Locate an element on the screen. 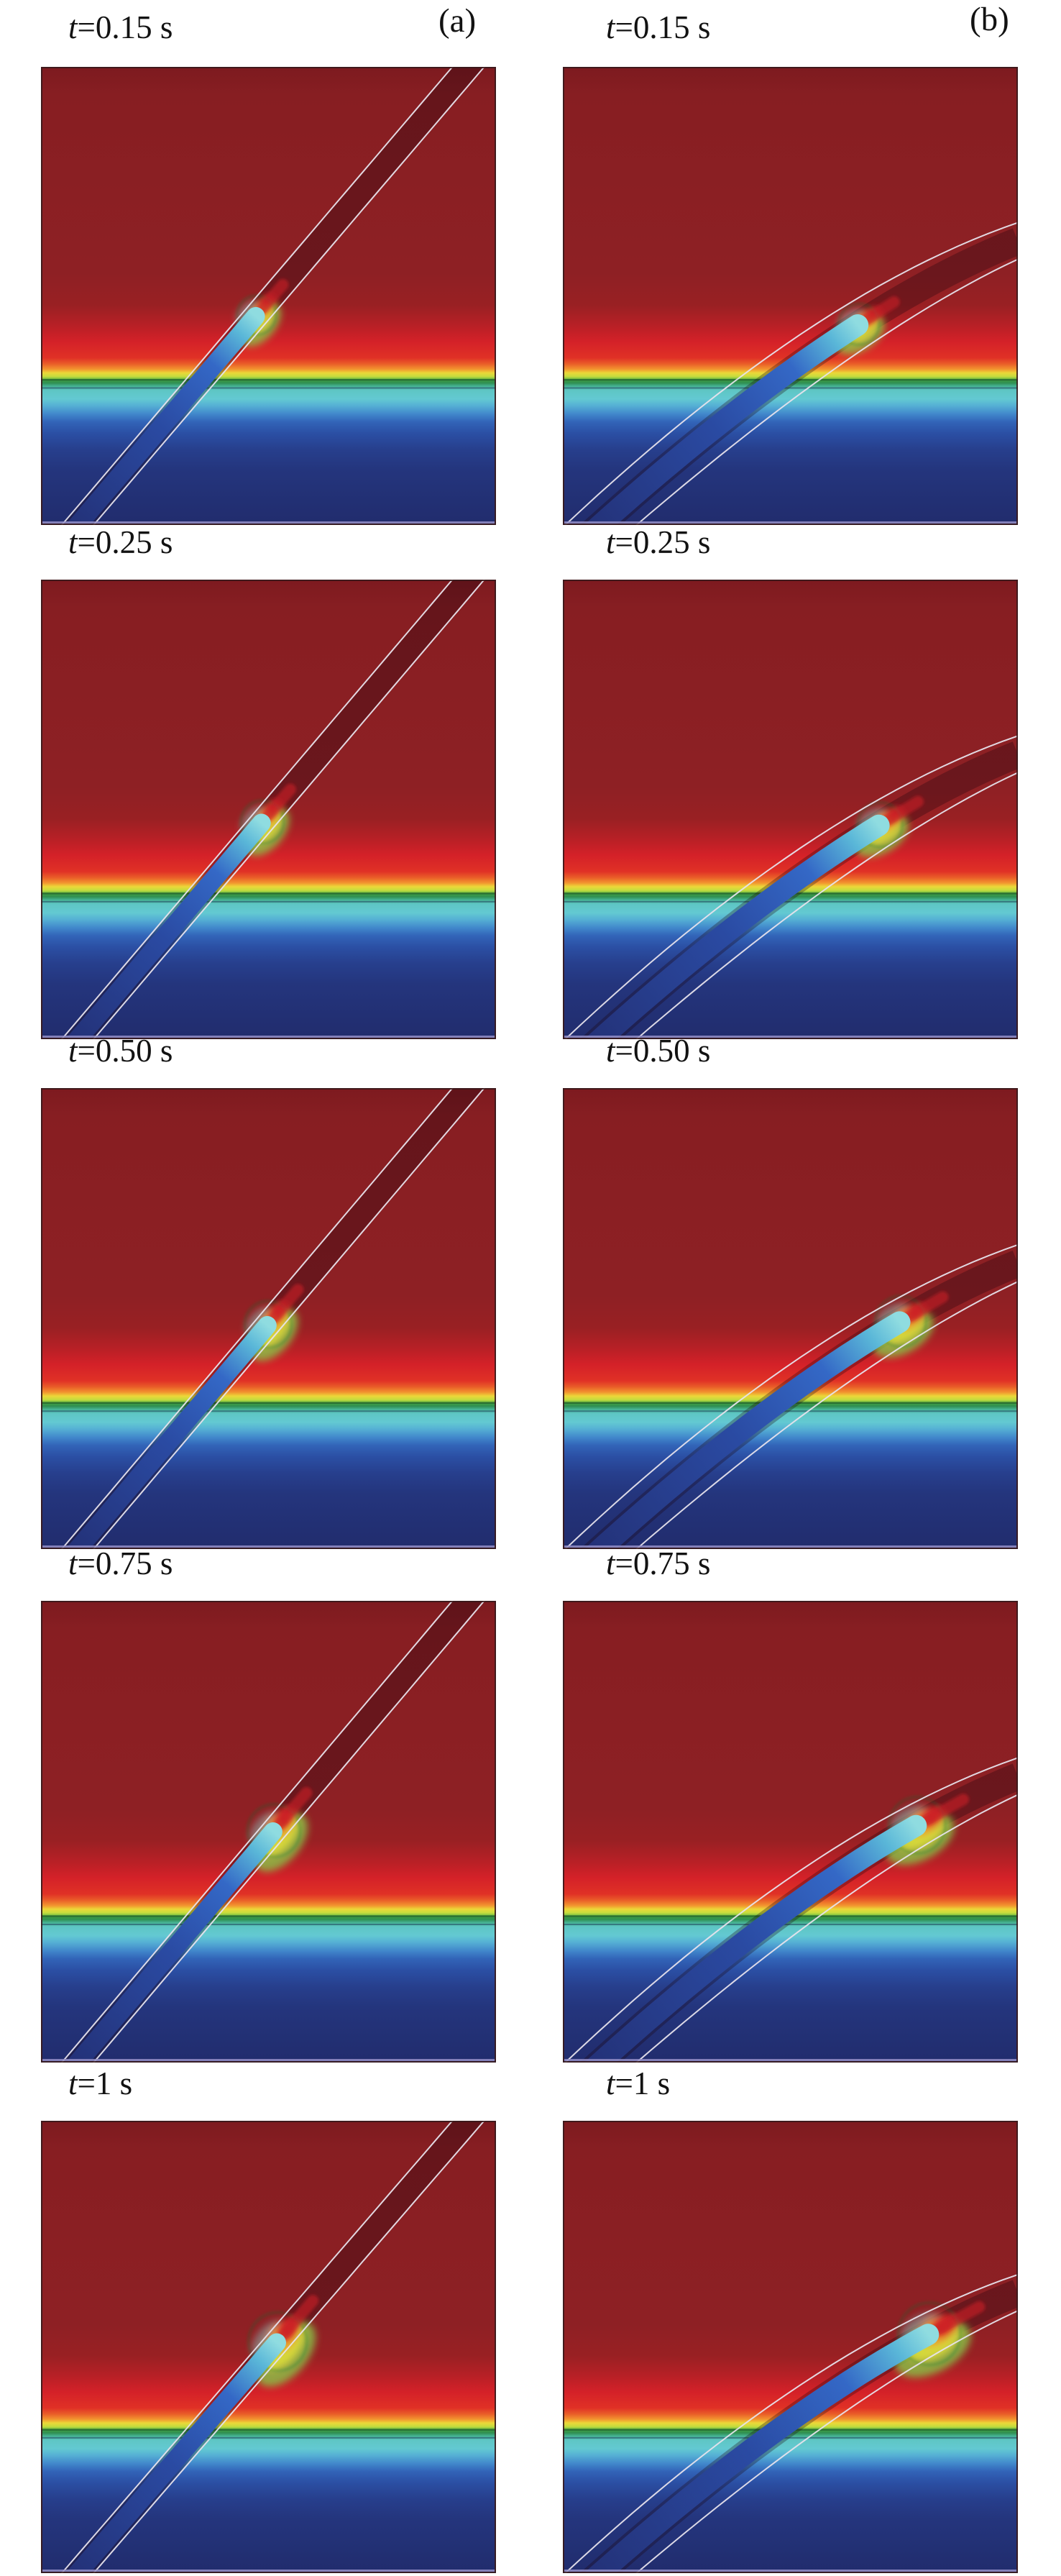 This screenshot has height=2576, width=1061. heatmap-svg-b-row3 is located at coordinates (790, 1318).